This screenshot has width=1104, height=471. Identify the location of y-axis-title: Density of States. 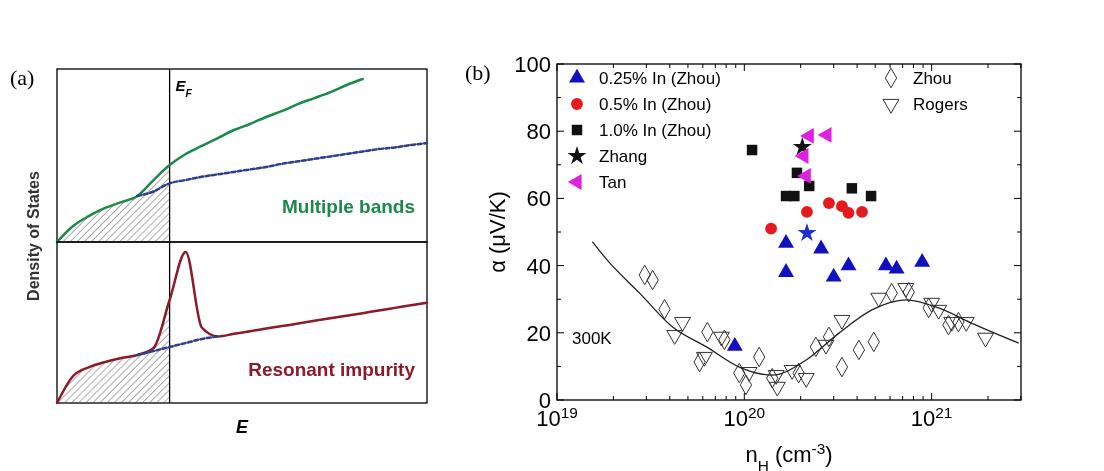
(33, 235).